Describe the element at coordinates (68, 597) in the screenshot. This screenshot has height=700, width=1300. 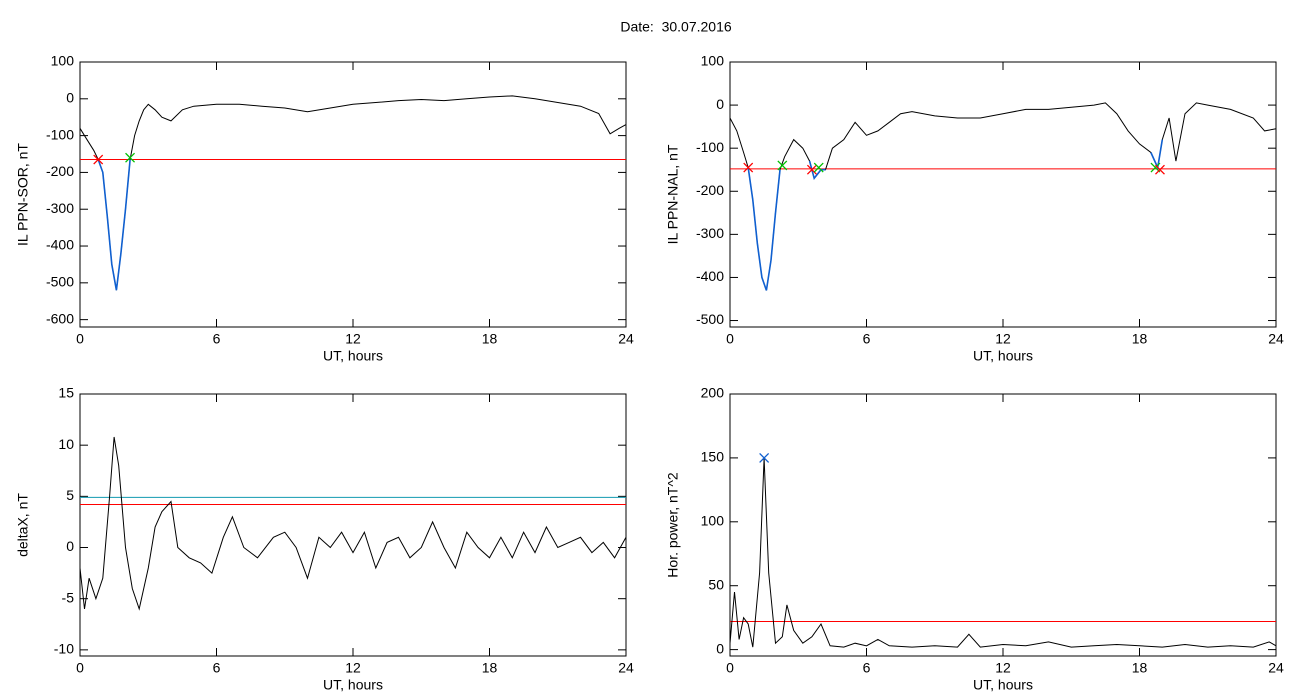
I see `y-tick-label: -5` at that location.